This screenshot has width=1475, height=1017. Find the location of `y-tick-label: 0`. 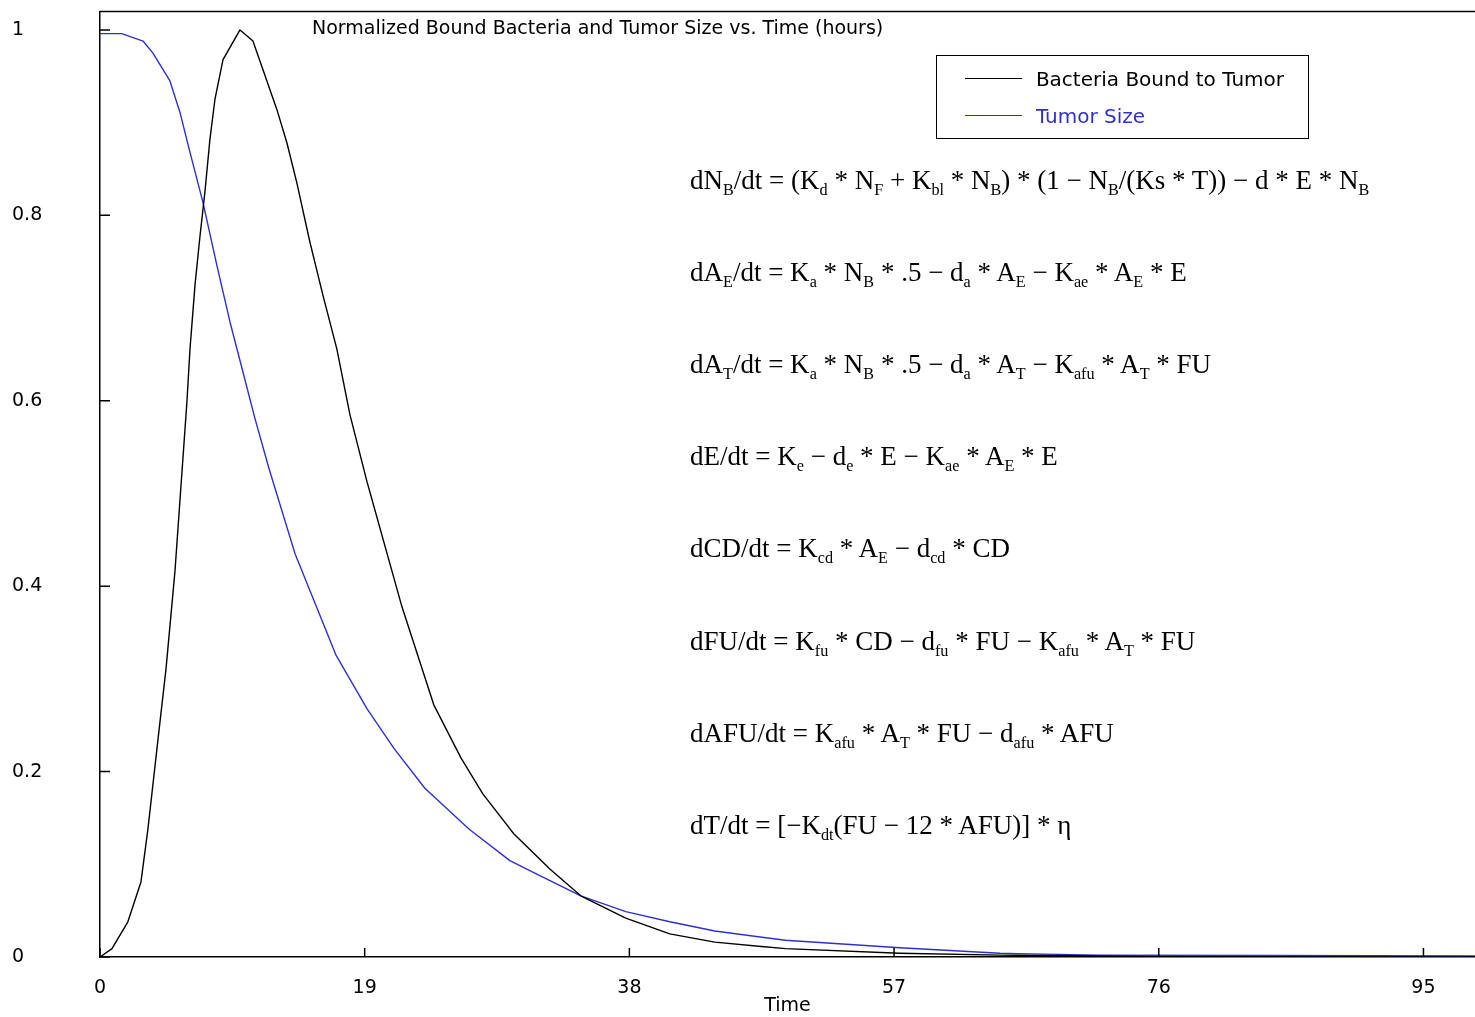

y-tick-label: 0 is located at coordinates (18, 954).